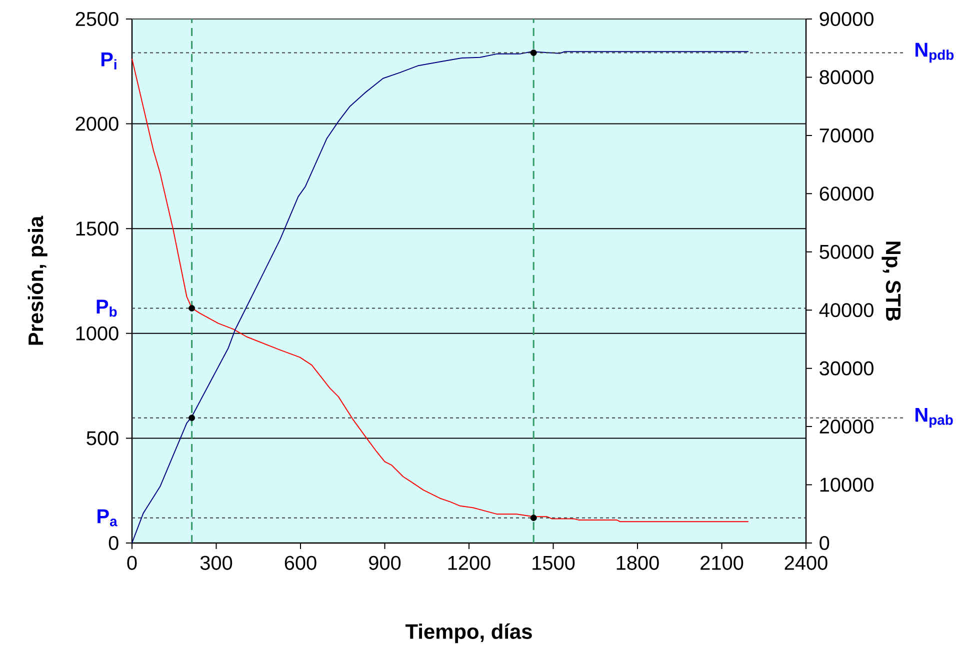  I want to click on x-tick-label: 1800, so click(637, 563).